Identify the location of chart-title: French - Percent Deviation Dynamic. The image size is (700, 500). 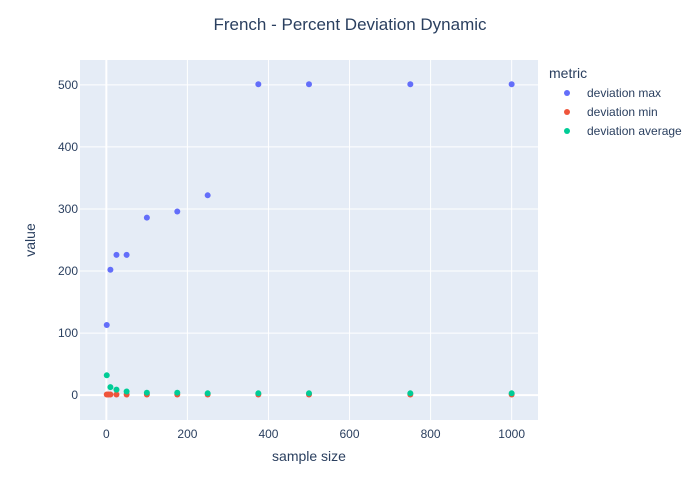
(350, 24).